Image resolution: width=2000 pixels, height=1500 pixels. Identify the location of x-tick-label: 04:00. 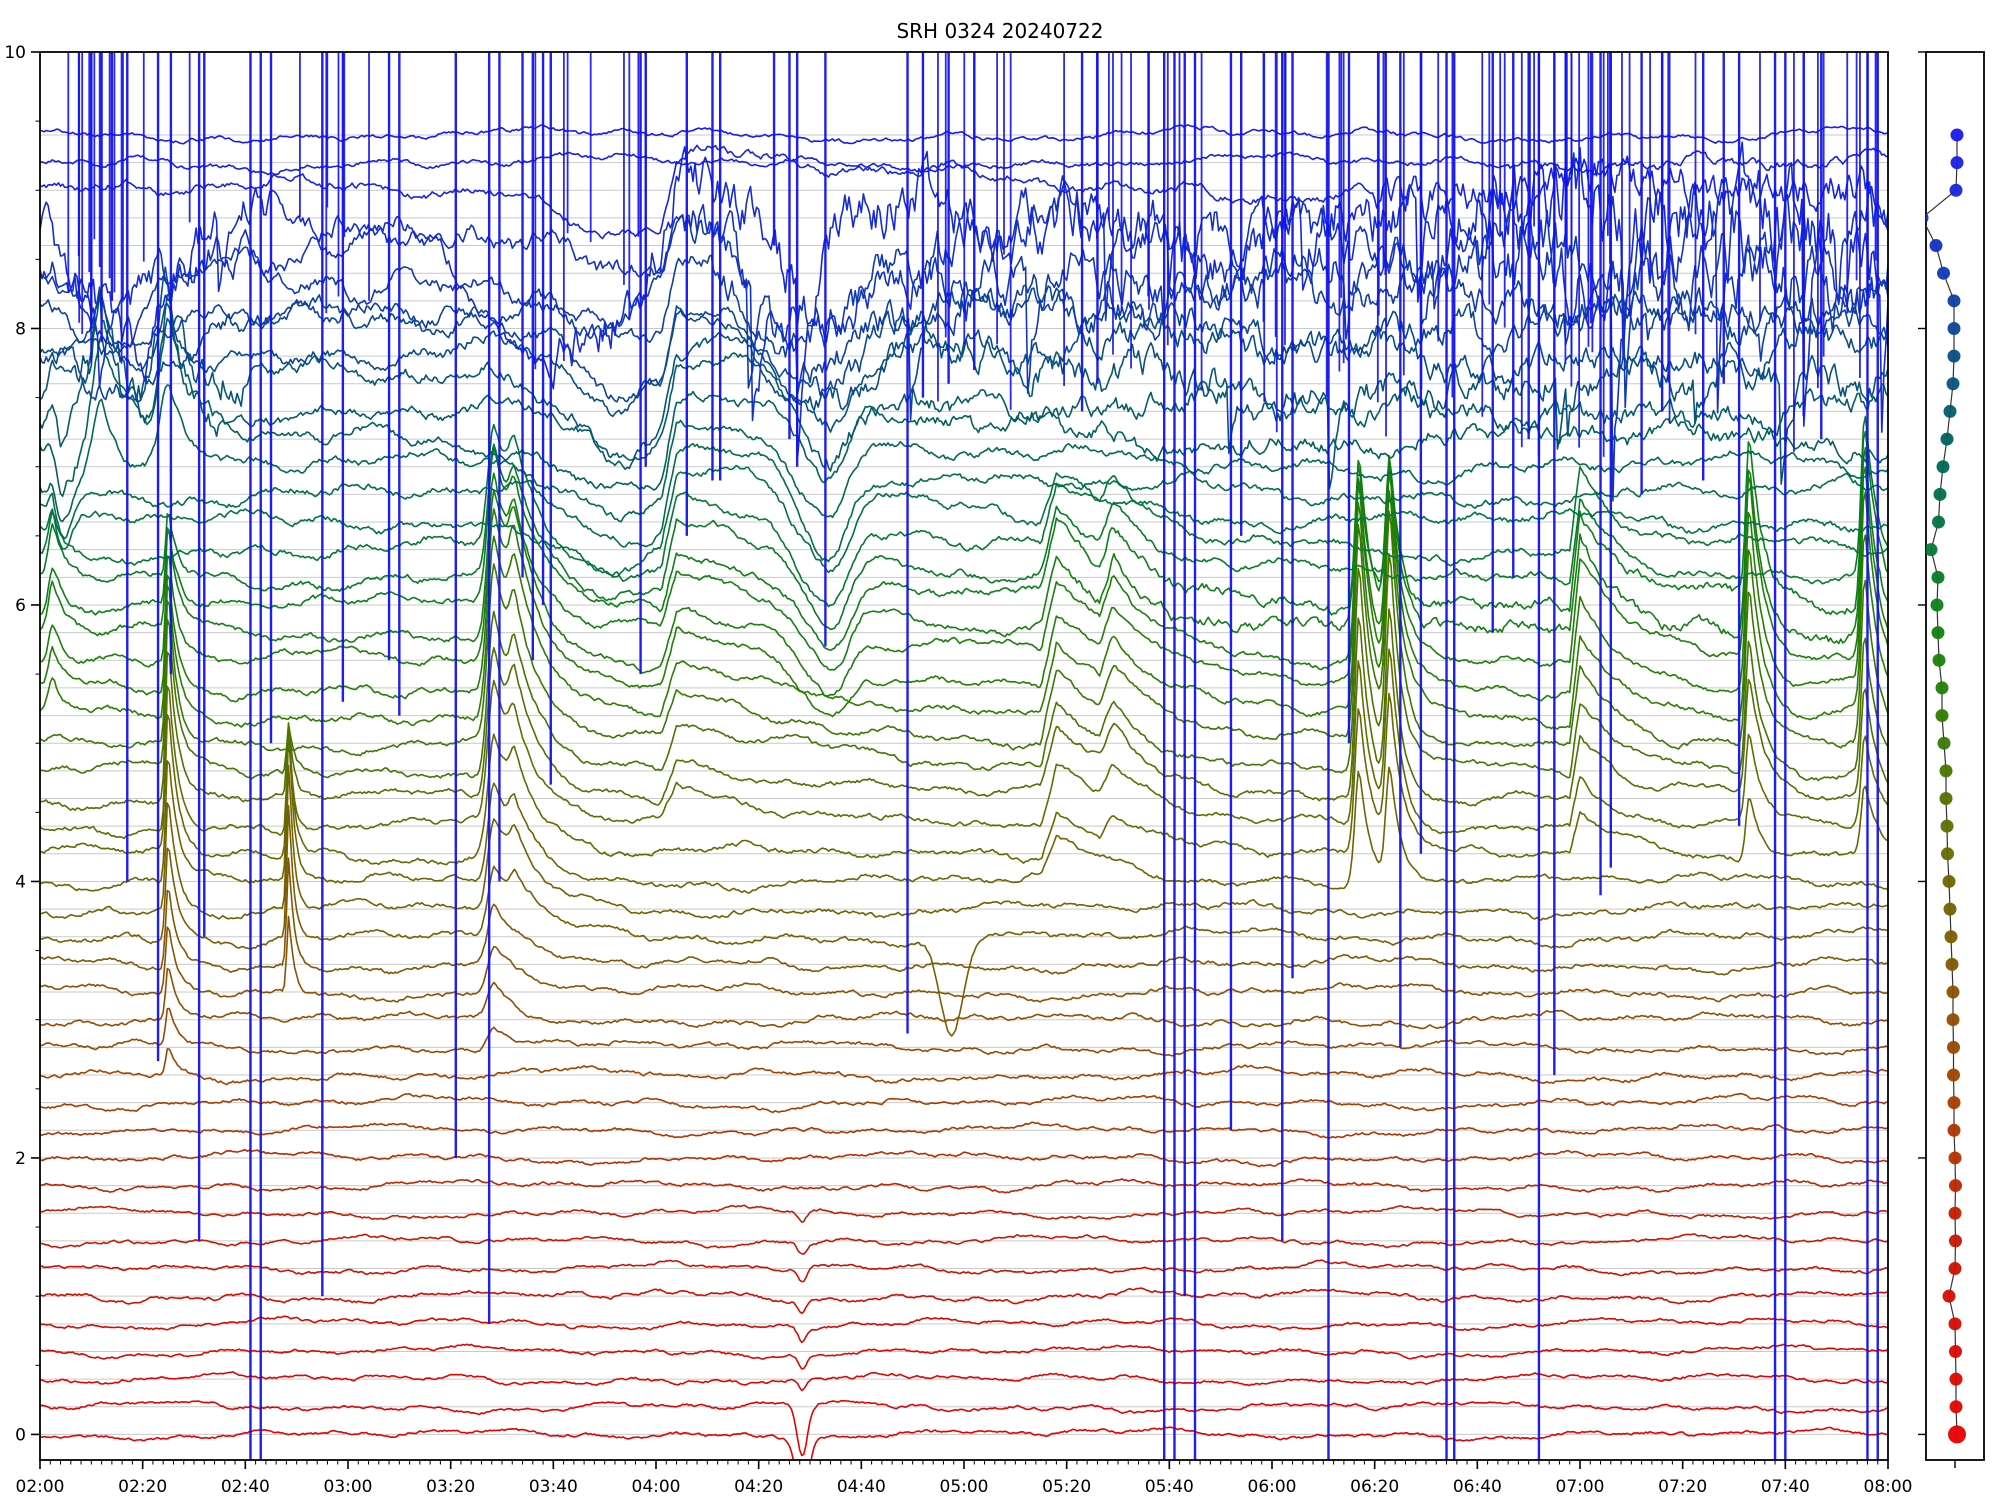
(656, 1487).